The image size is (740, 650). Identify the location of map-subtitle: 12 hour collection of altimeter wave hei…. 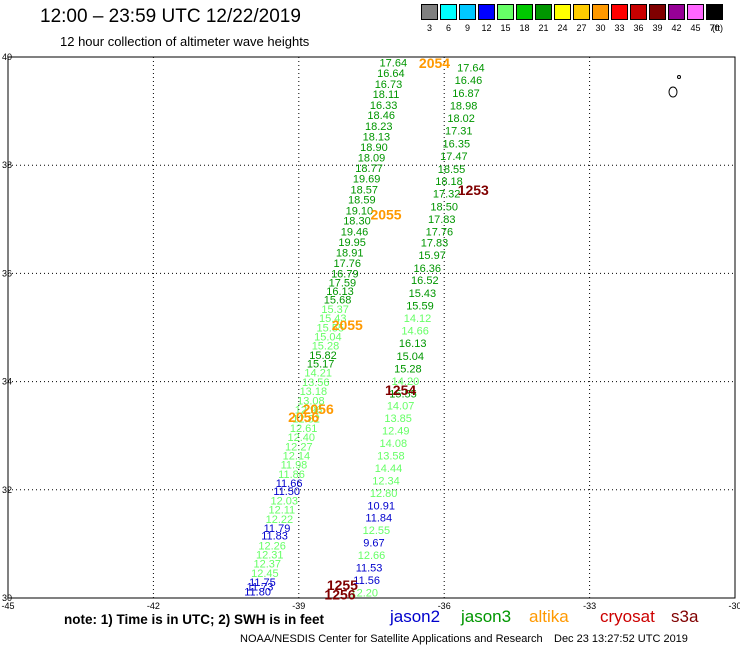
(185, 41).